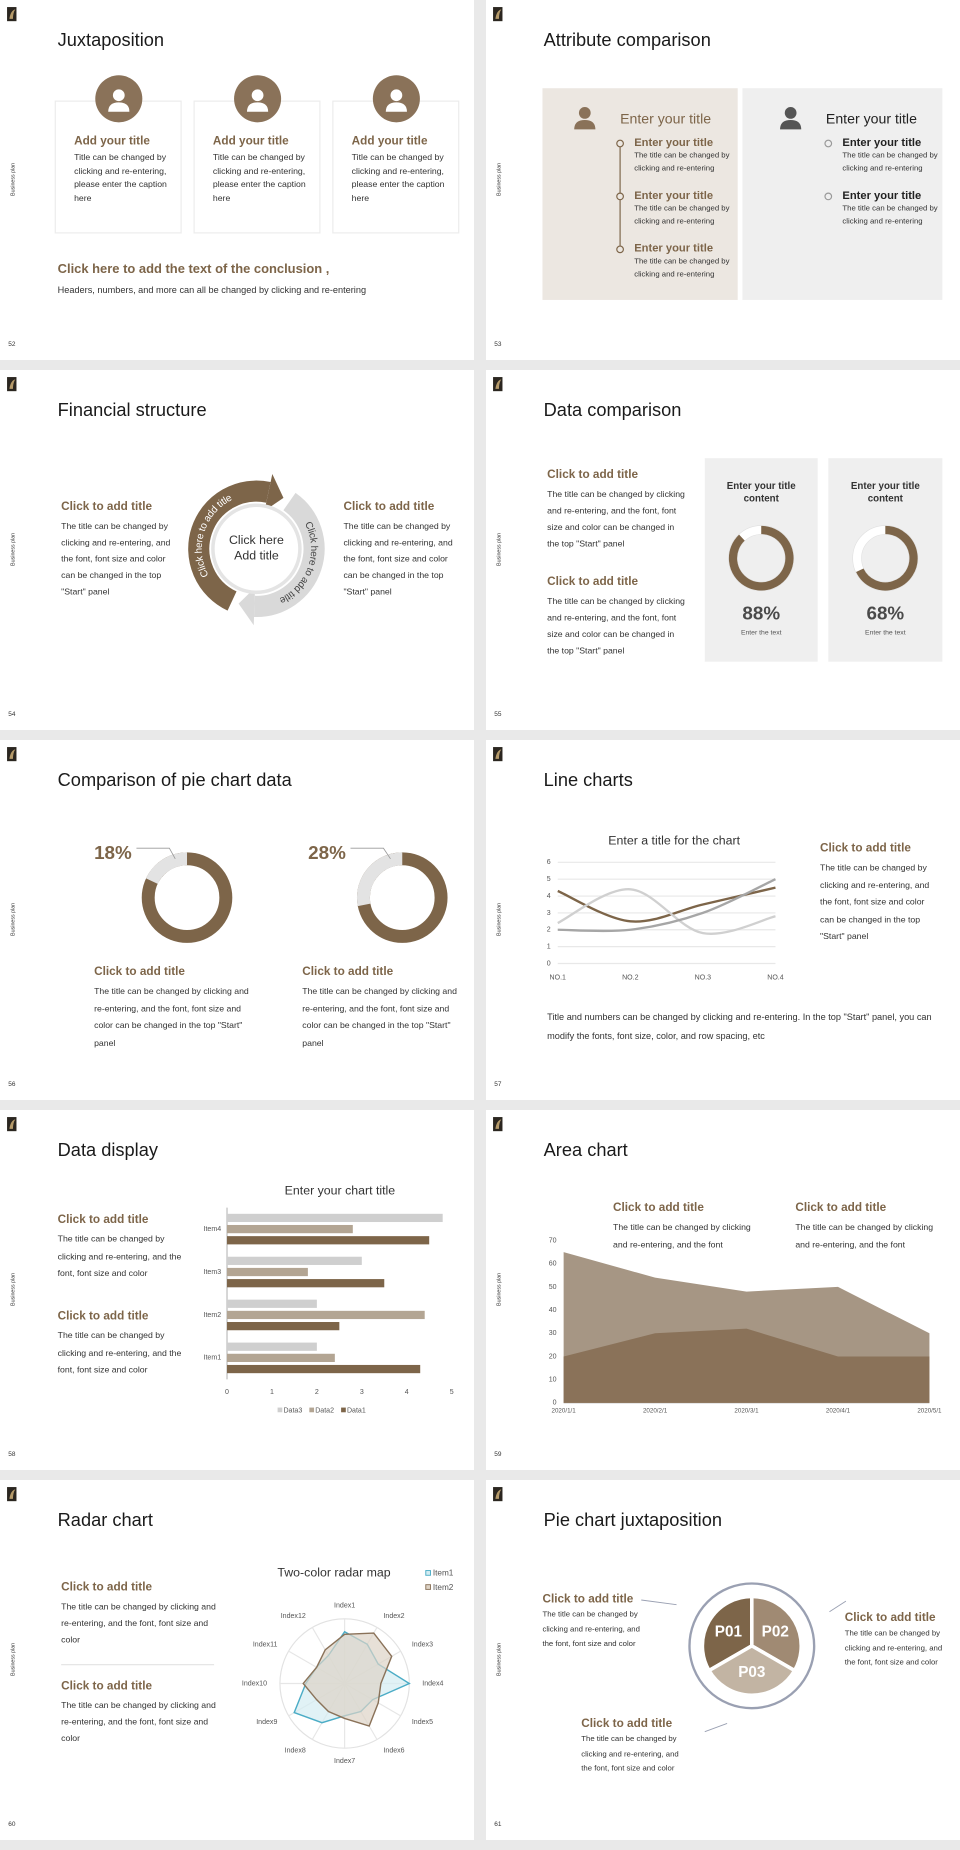 The height and width of the screenshot is (1850, 960). I want to click on cycle-arrow, so click(229, 545).